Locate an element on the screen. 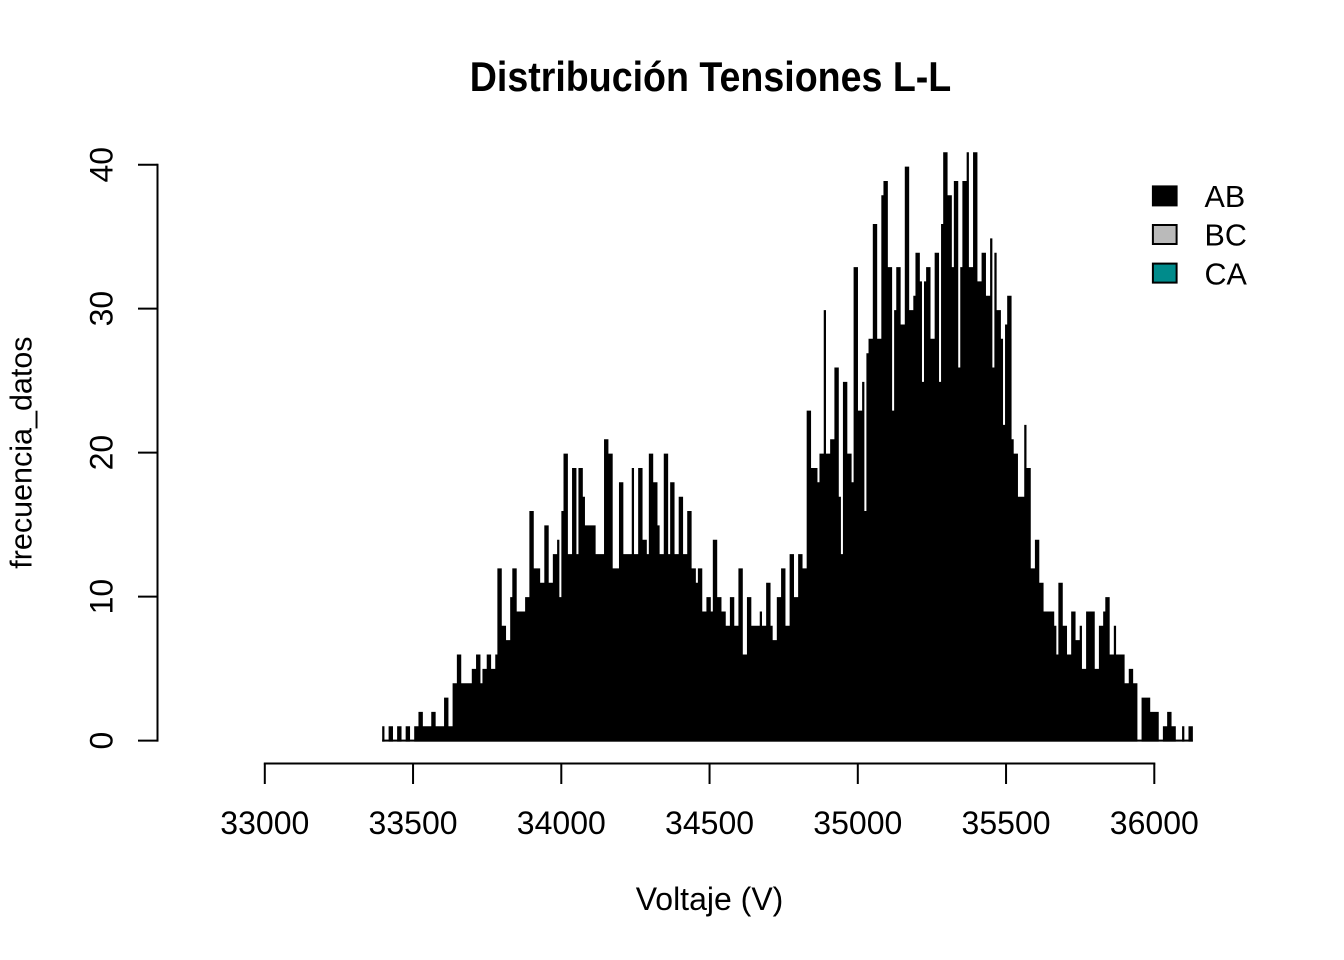 This screenshot has height=960, width=1344. svg-text: 33500 is located at coordinates (413, 823).